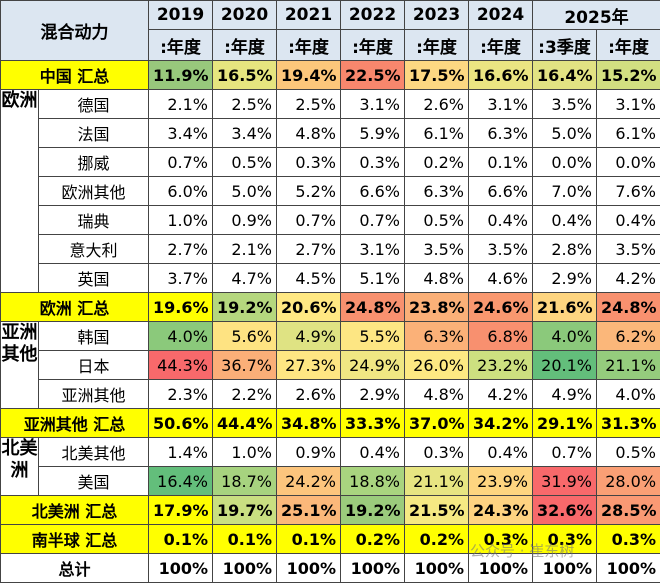 The height and width of the screenshot is (583, 660). What do you see at coordinates (180, 394) in the screenshot?
I see `value-cell: 2.3%` at bounding box center [180, 394].